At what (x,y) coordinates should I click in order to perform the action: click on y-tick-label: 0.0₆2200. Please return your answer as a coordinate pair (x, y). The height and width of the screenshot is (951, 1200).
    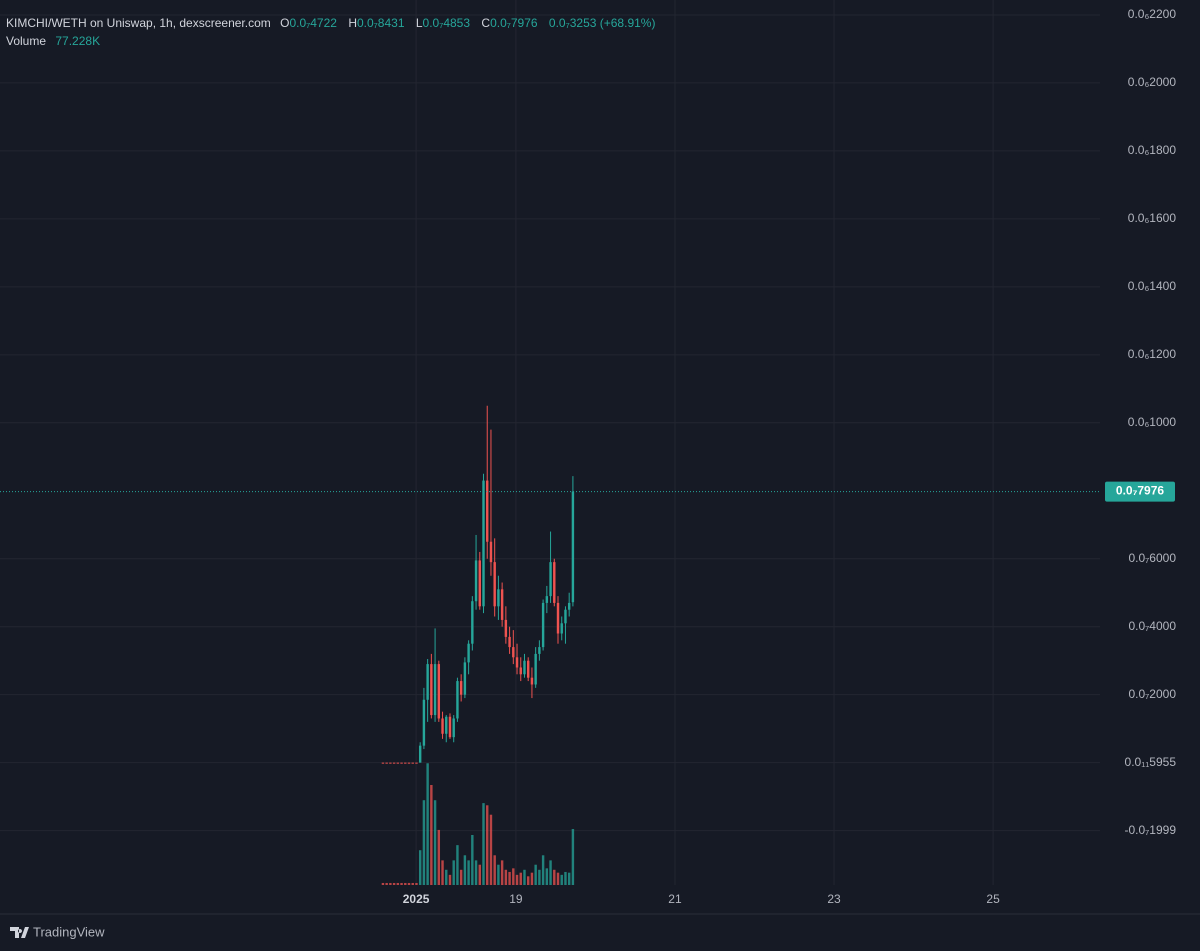
    Looking at the image, I should click on (1152, 14).